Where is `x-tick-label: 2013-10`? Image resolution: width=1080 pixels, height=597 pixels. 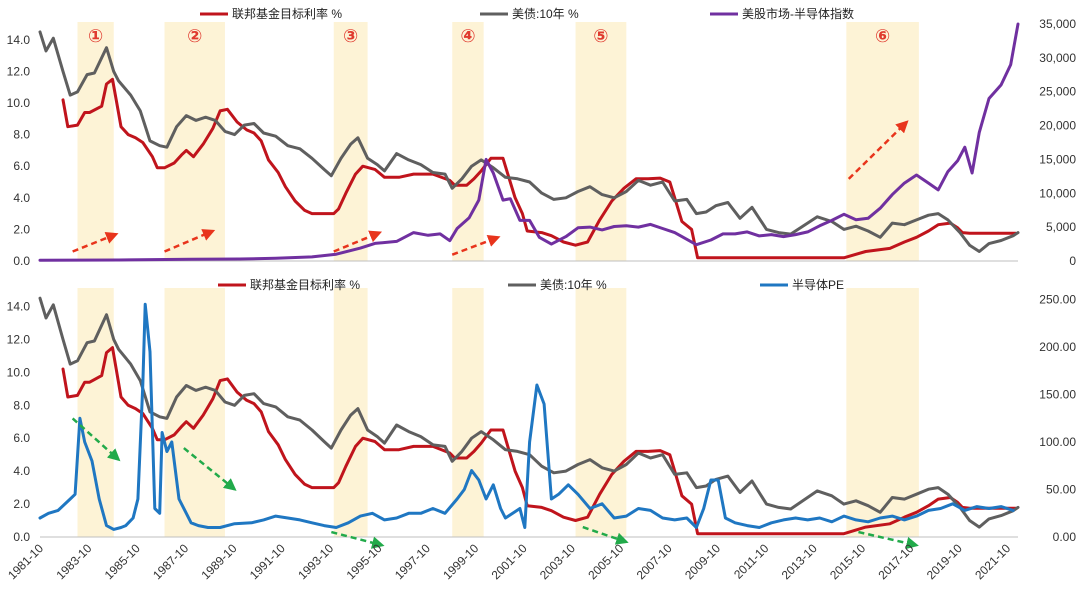 x-tick-label: 2013-10 is located at coordinates (799, 561).